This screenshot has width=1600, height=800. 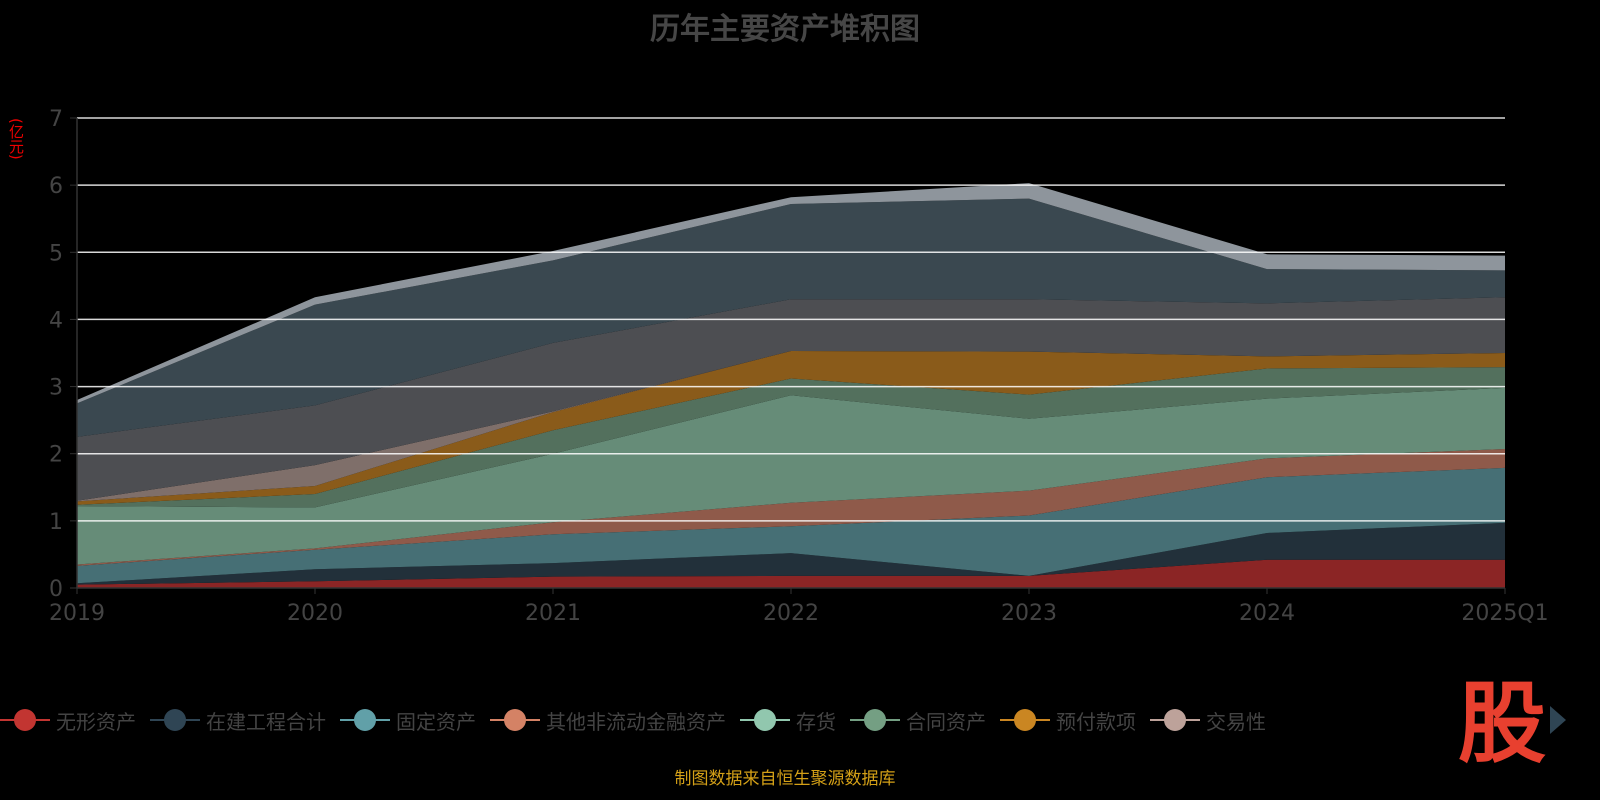 I want to click on legend-item: 预付款项, so click(x=1068, y=720).